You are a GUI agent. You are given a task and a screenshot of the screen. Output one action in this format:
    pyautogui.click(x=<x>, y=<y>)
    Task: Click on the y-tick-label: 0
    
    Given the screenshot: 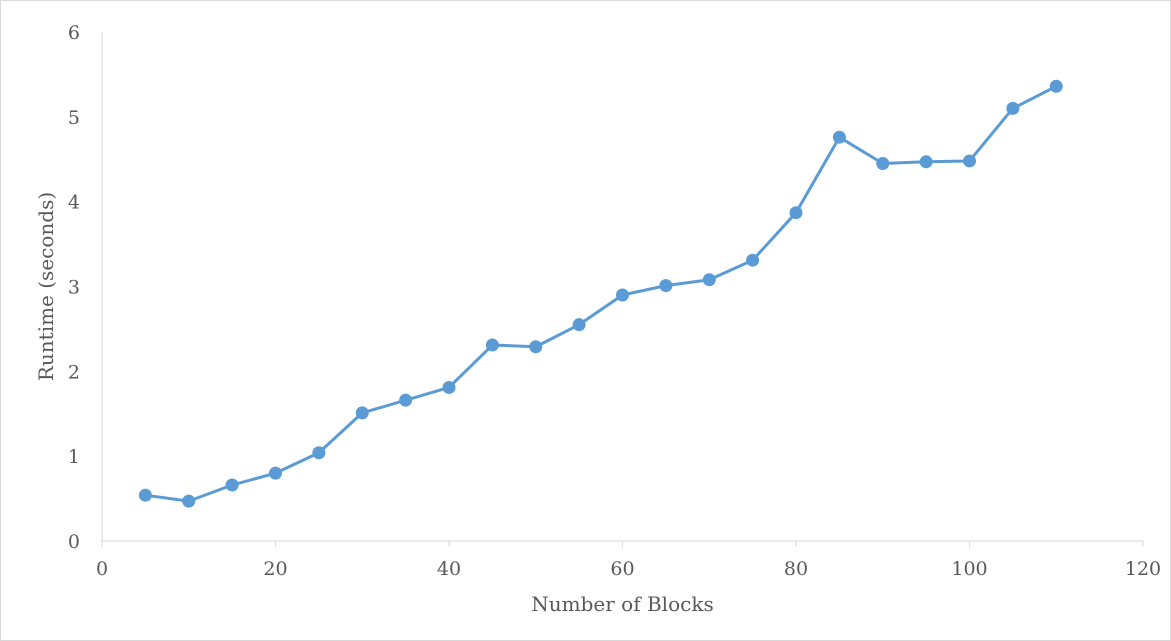 What is the action you would take?
    pyautogui.click(x=74, y=542)
    